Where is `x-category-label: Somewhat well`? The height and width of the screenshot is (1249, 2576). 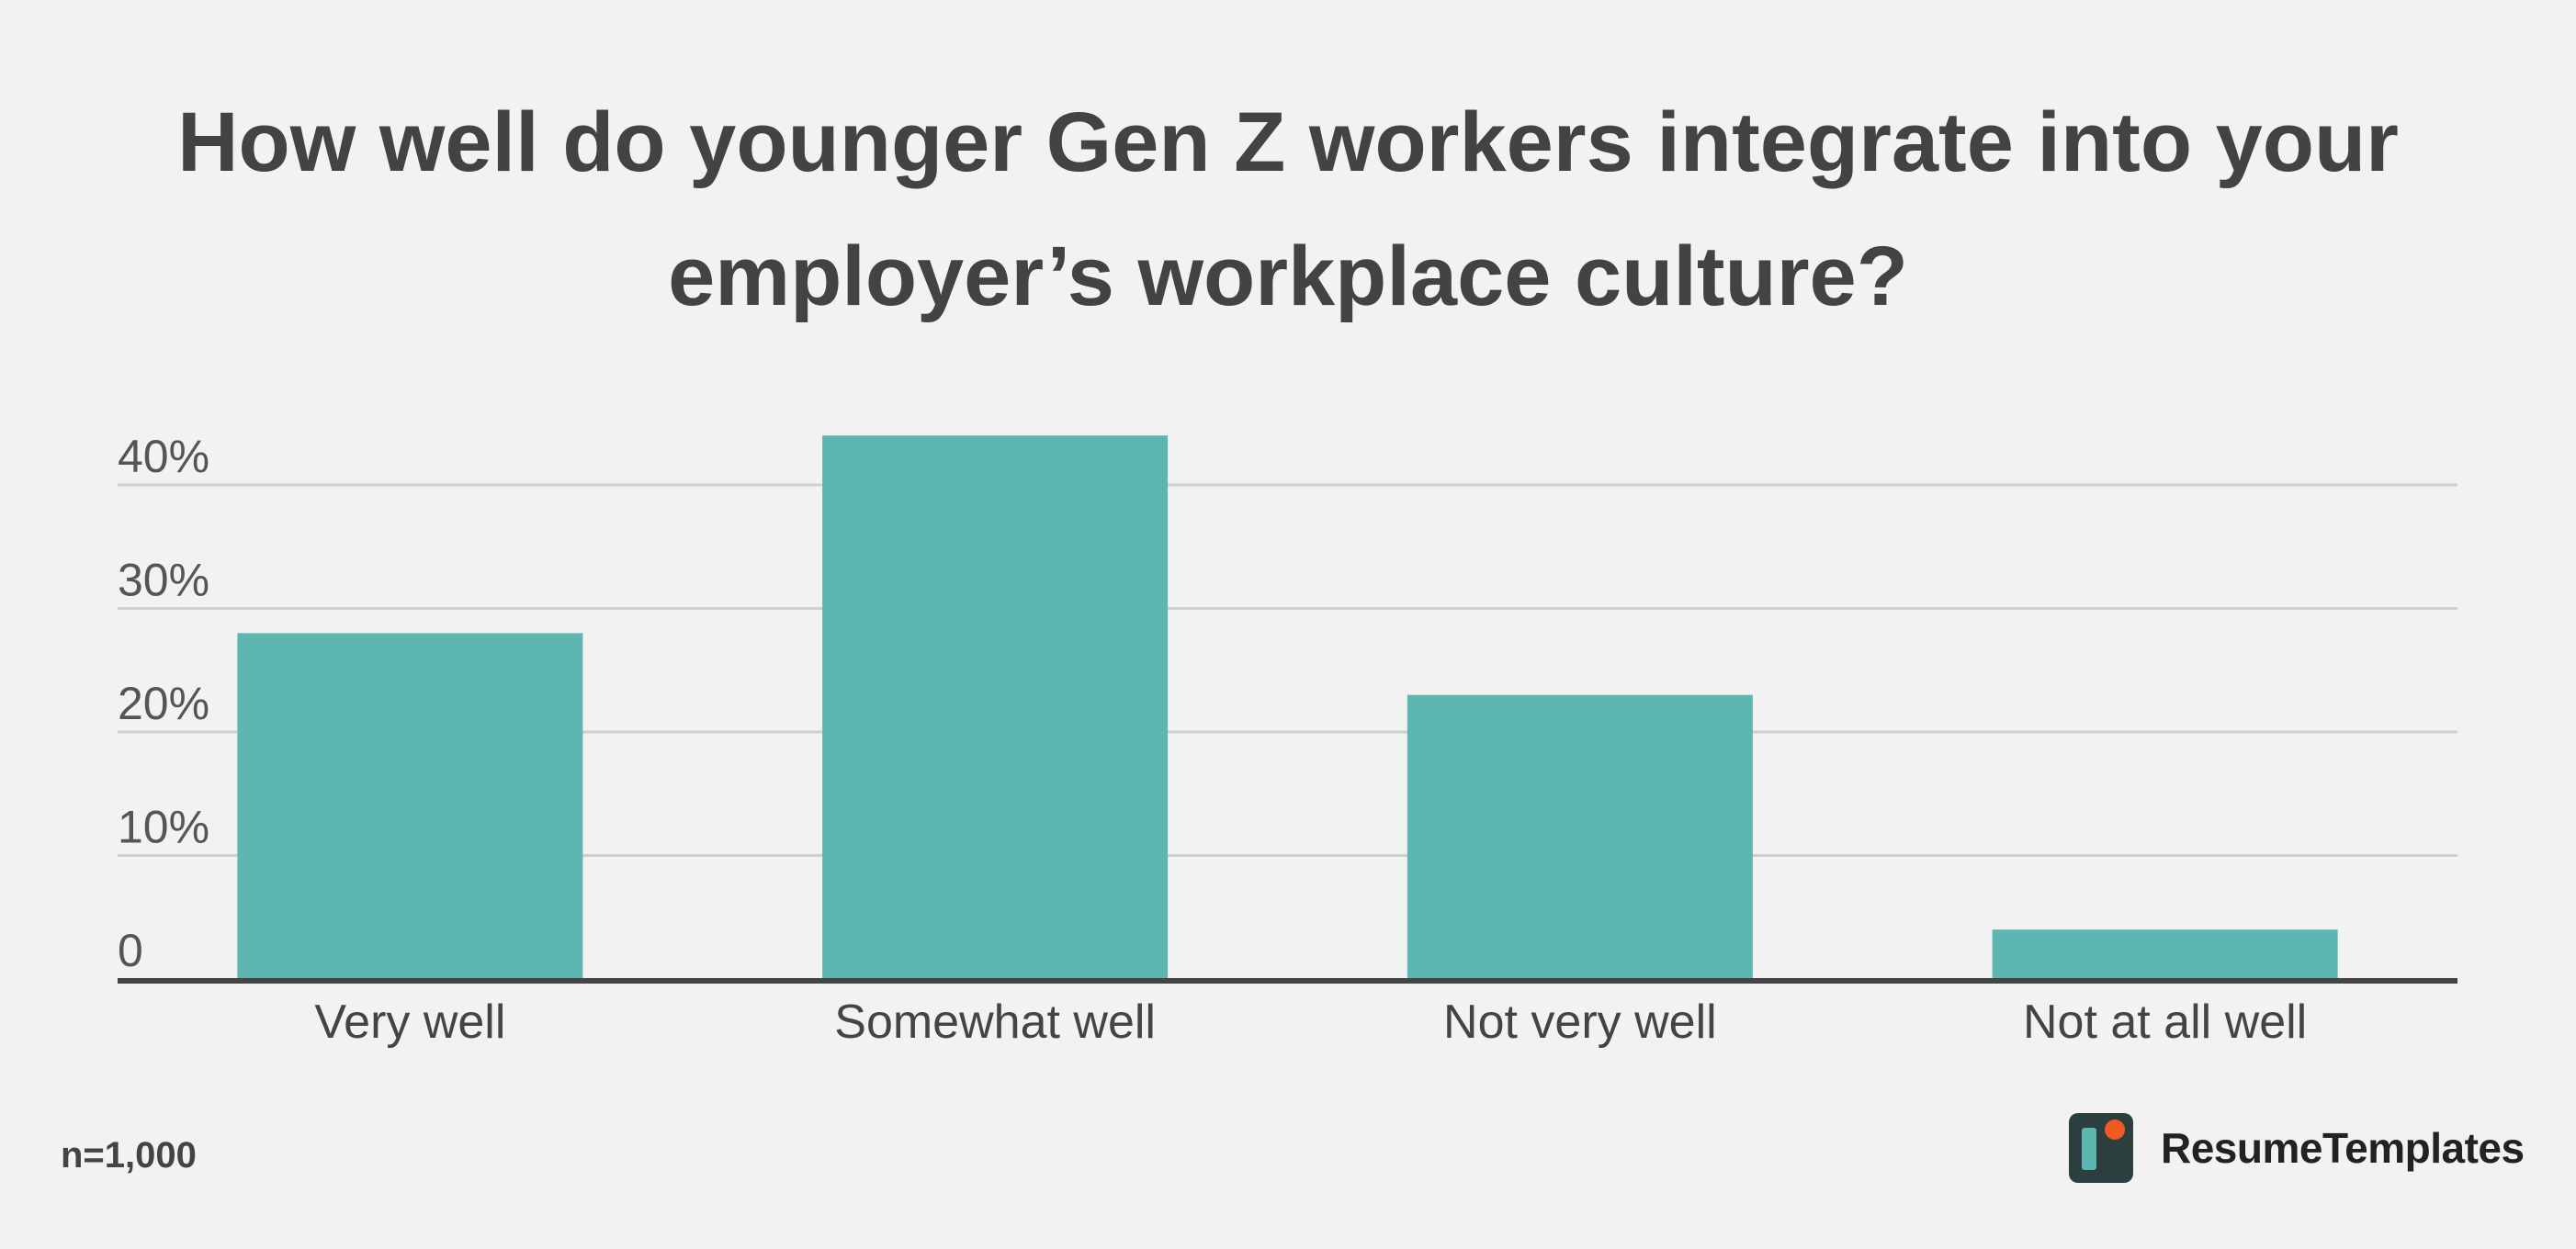 x-category-label: Somewhat well is located at coordinates (995, 1022).